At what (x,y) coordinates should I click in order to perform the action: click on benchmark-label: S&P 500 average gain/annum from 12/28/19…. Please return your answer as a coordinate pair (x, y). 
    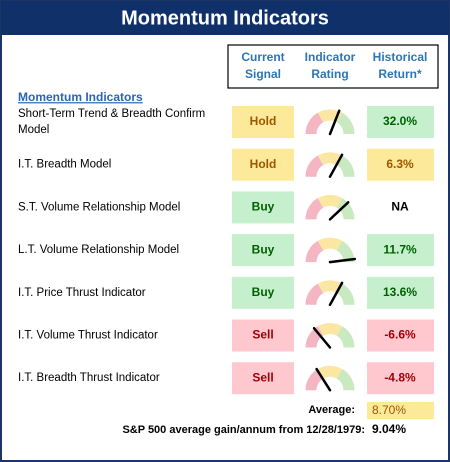
    Looking at the image, I should click on (243, 430).